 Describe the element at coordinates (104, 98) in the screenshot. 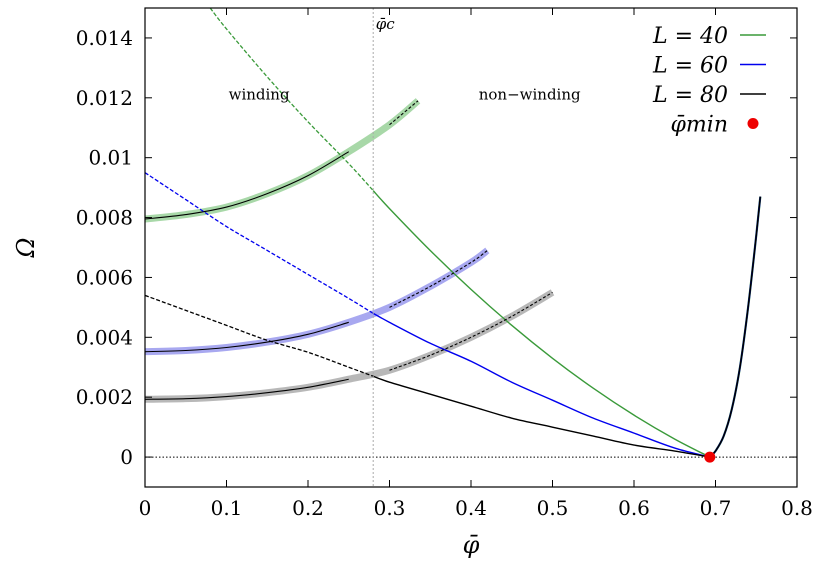

I see `y-tick-label: 0.012` at that location.